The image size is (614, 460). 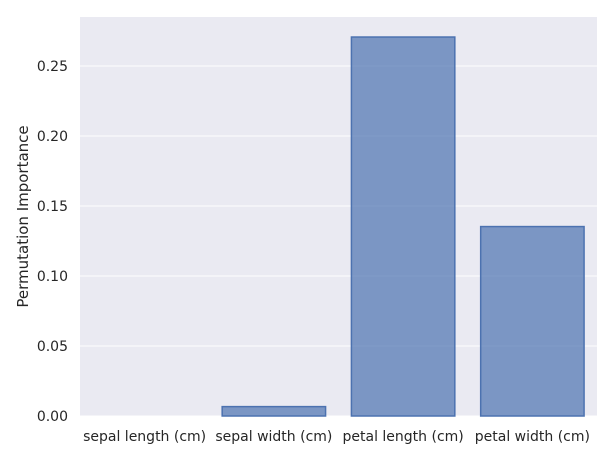 I want to click on x-tick-label: petal width (cm), so click(x=532, y=437).